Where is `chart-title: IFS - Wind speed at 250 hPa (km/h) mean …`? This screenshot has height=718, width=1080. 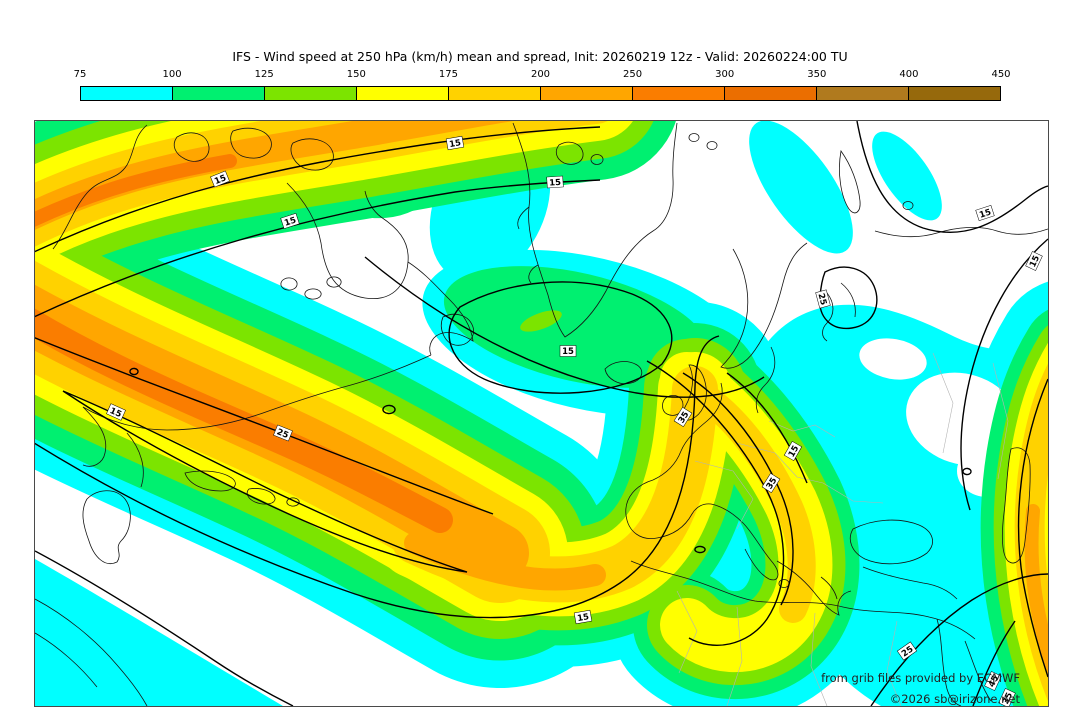
chart-title: IFS - Wind speed at 250 hPa (km/h) mean … is located at coordinates (540, 56).